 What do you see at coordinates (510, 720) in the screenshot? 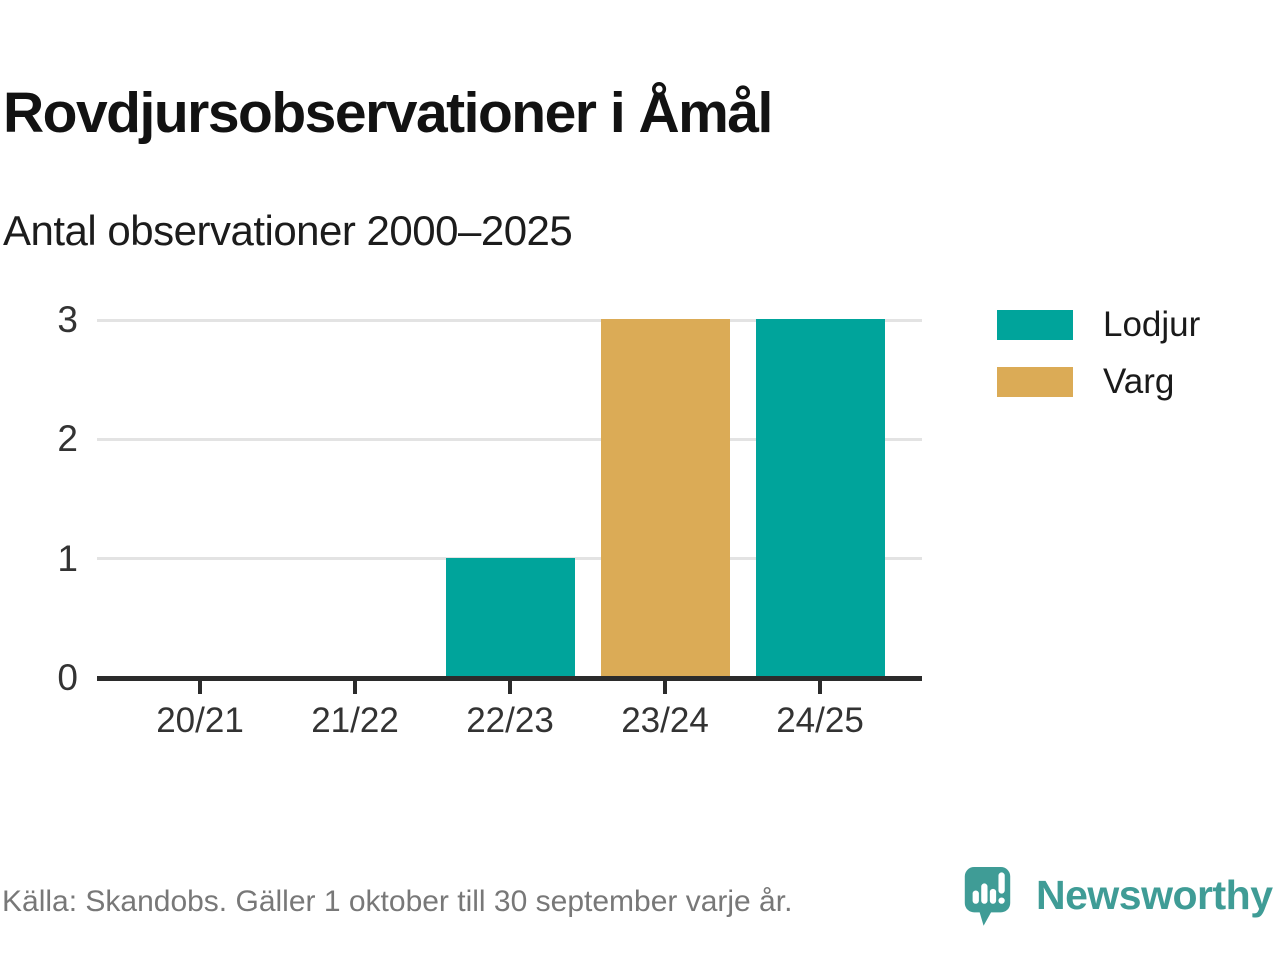
I see `x-axis-tick-label: 22/23` at bounding box center [510, 720].